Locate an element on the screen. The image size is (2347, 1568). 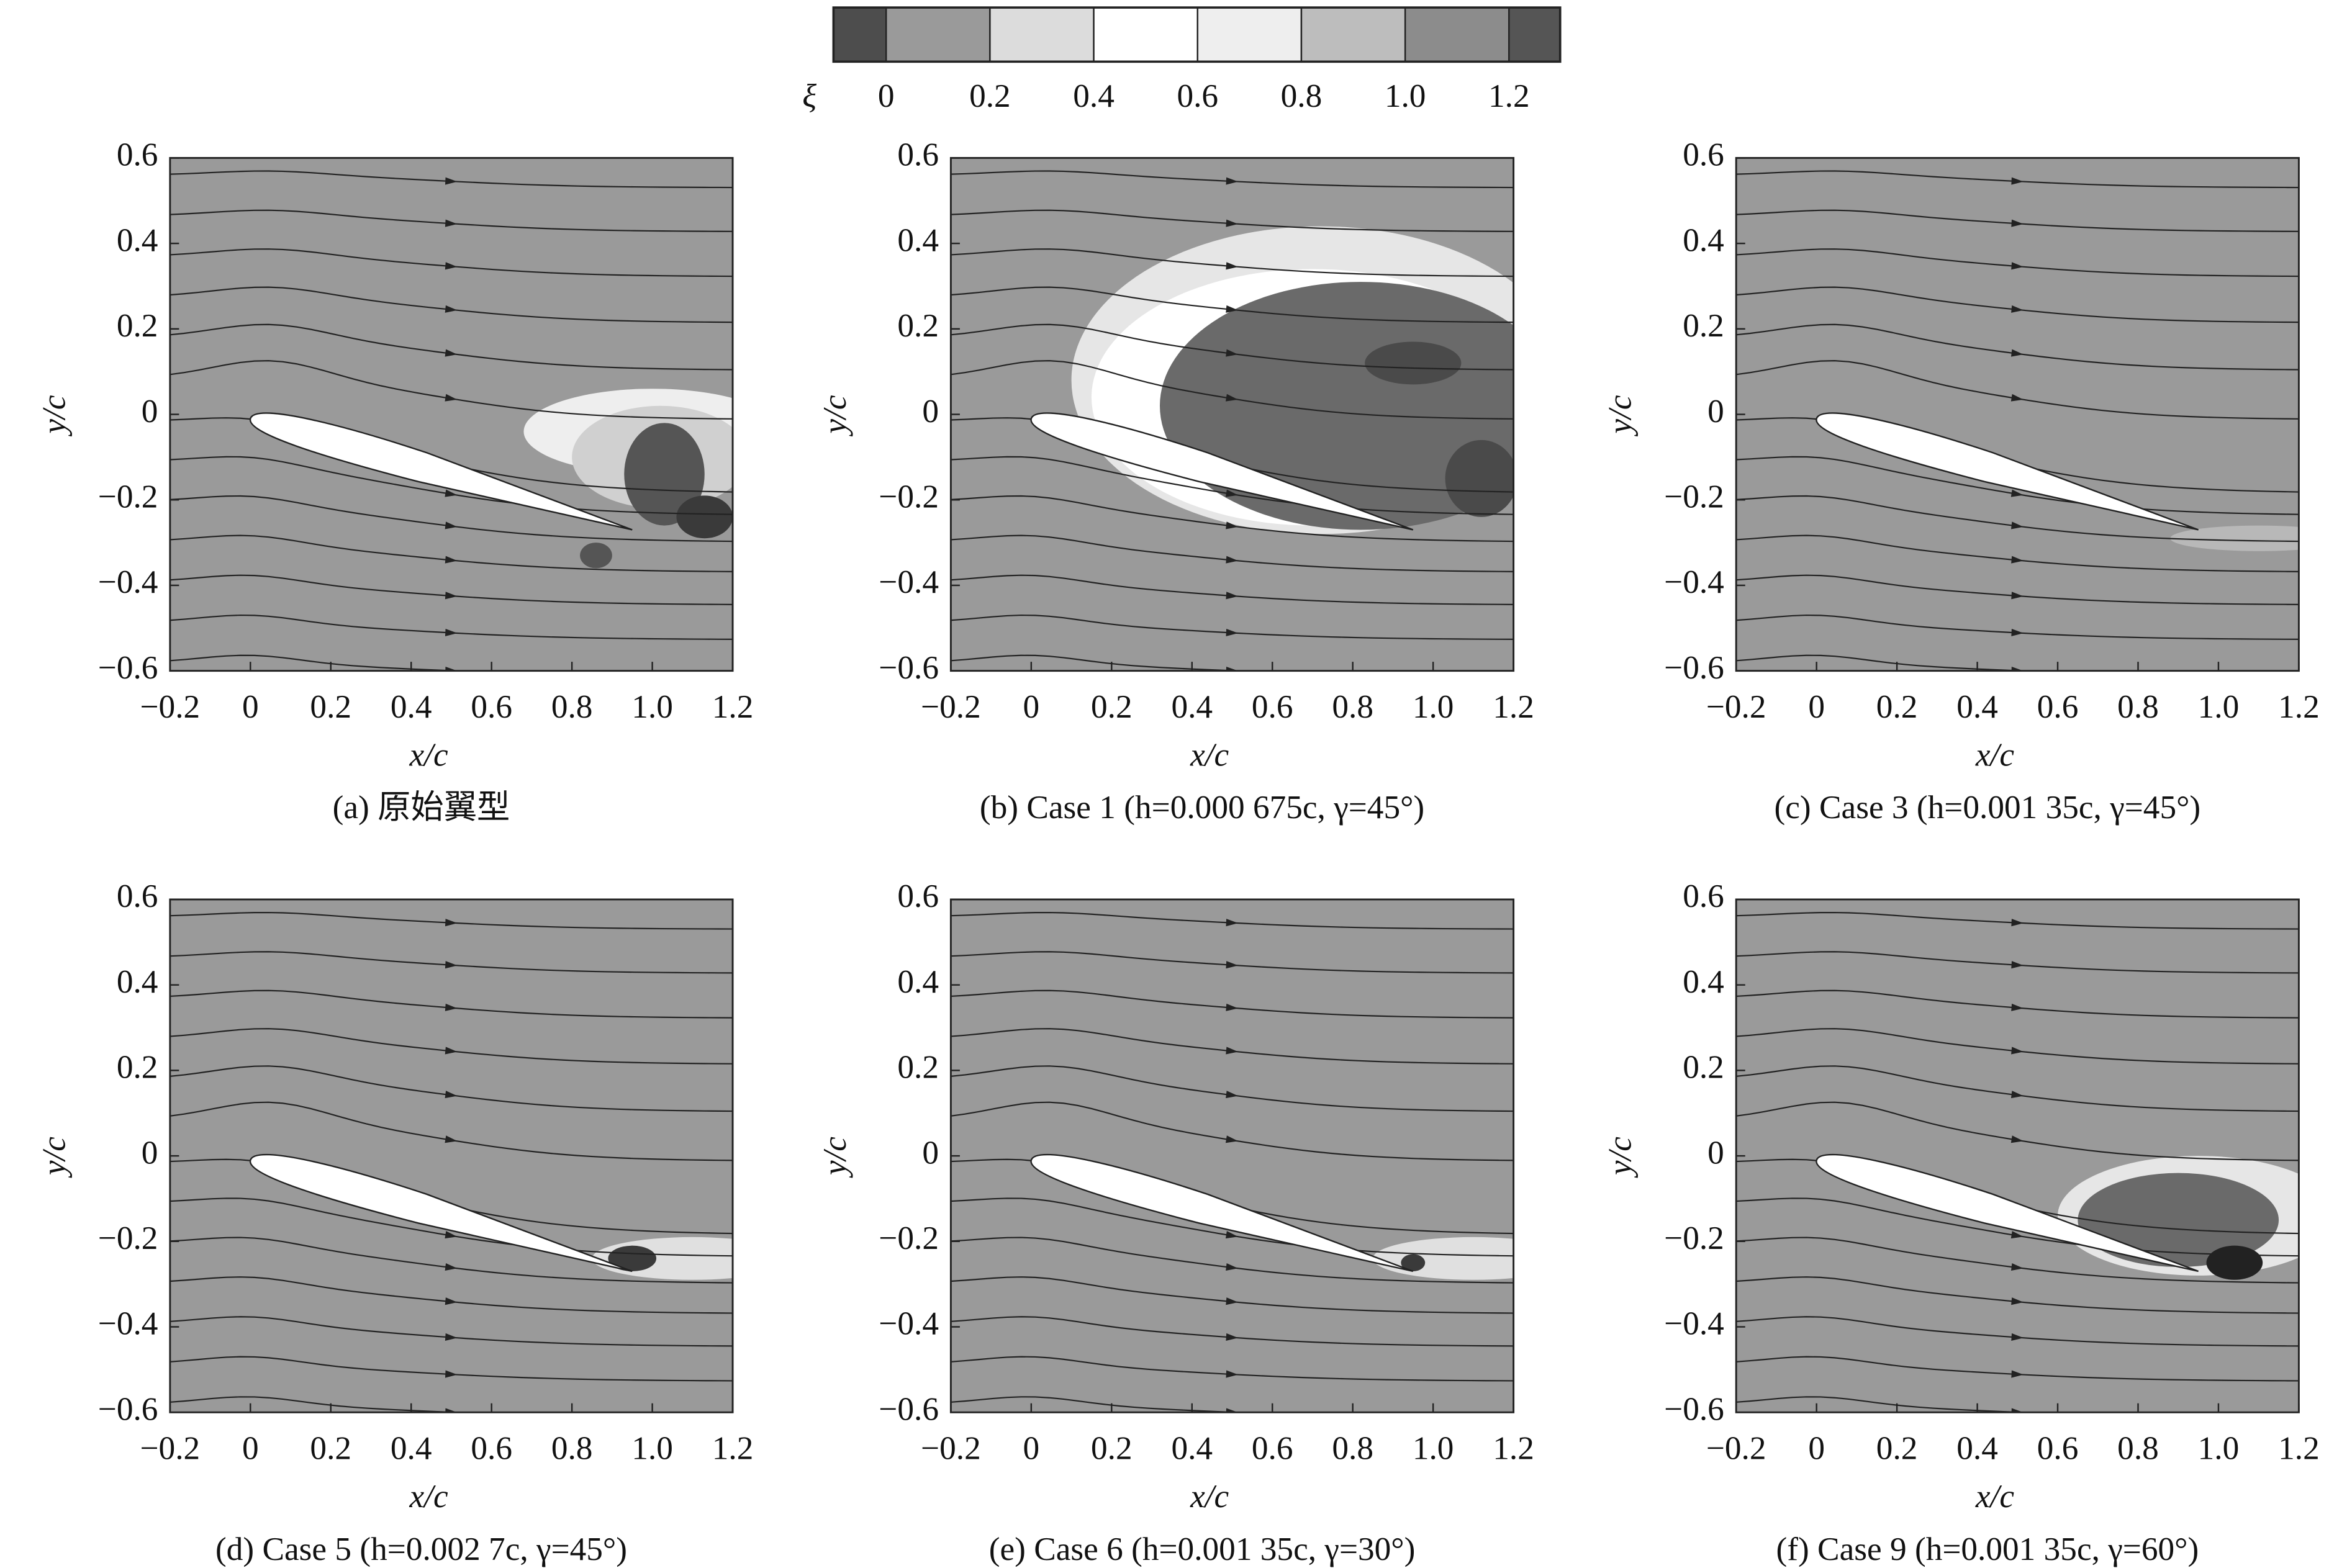
colorbar-tick-label: 0.8 is located at coordinates (1302, 96).